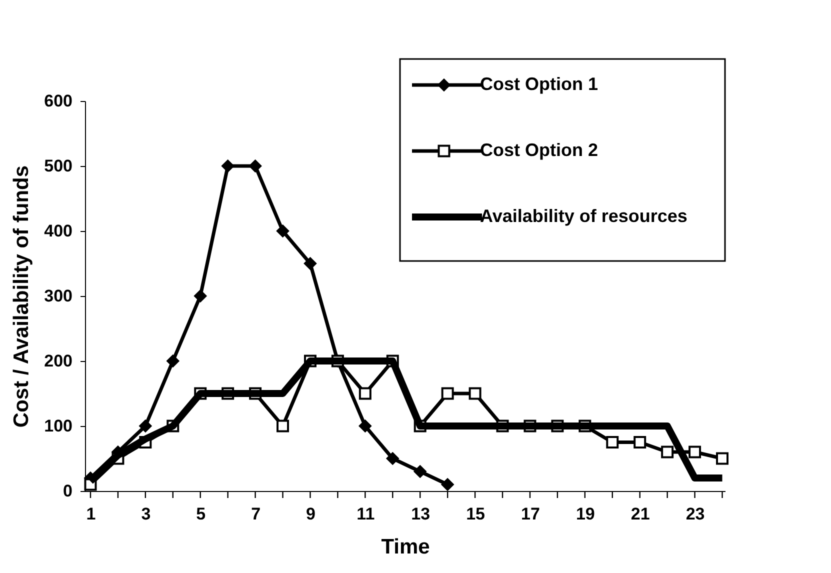  I want to click on x-axis-title: Time, so click(405, 547).